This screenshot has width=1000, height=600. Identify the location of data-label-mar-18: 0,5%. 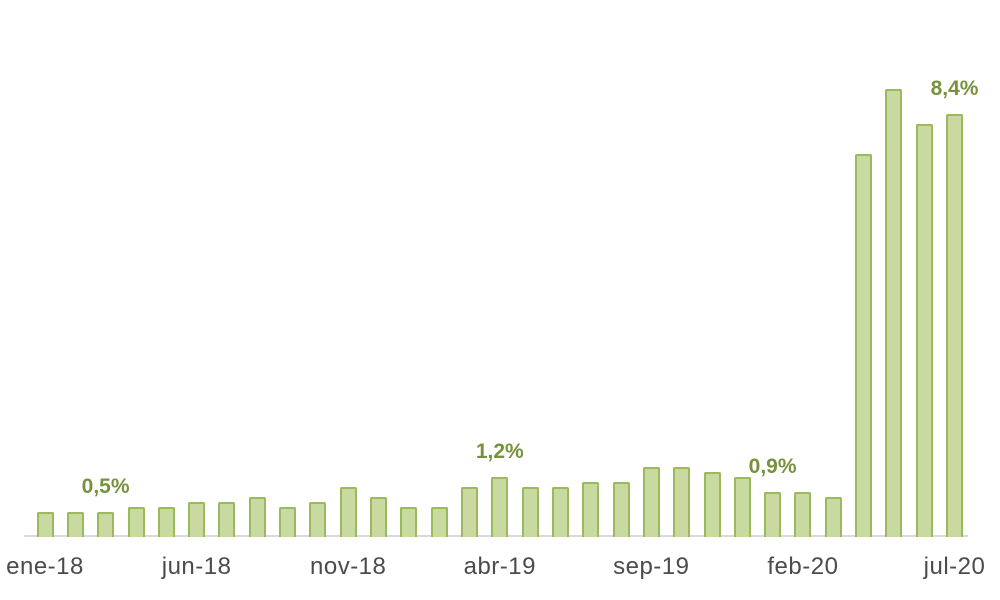
(105, 486).